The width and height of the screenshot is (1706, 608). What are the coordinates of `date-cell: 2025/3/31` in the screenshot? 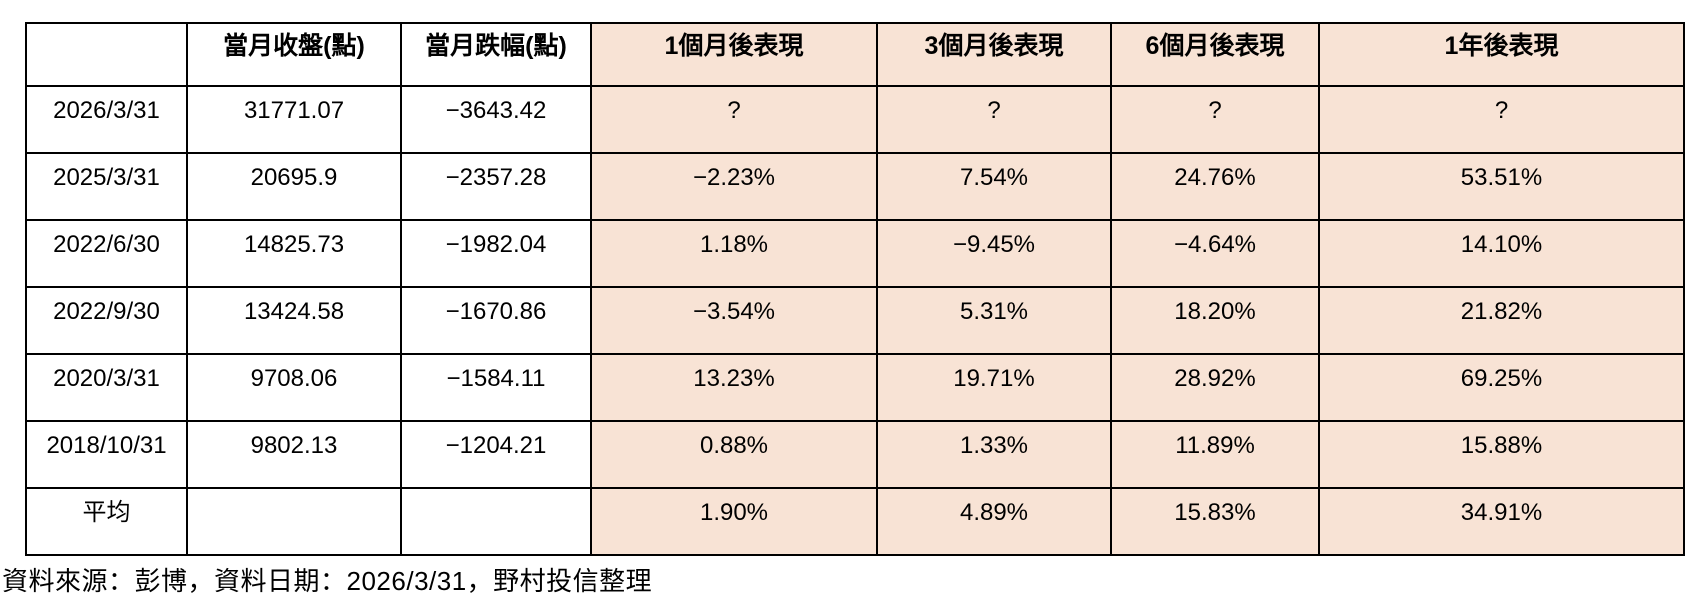 It's located at (106, 186).